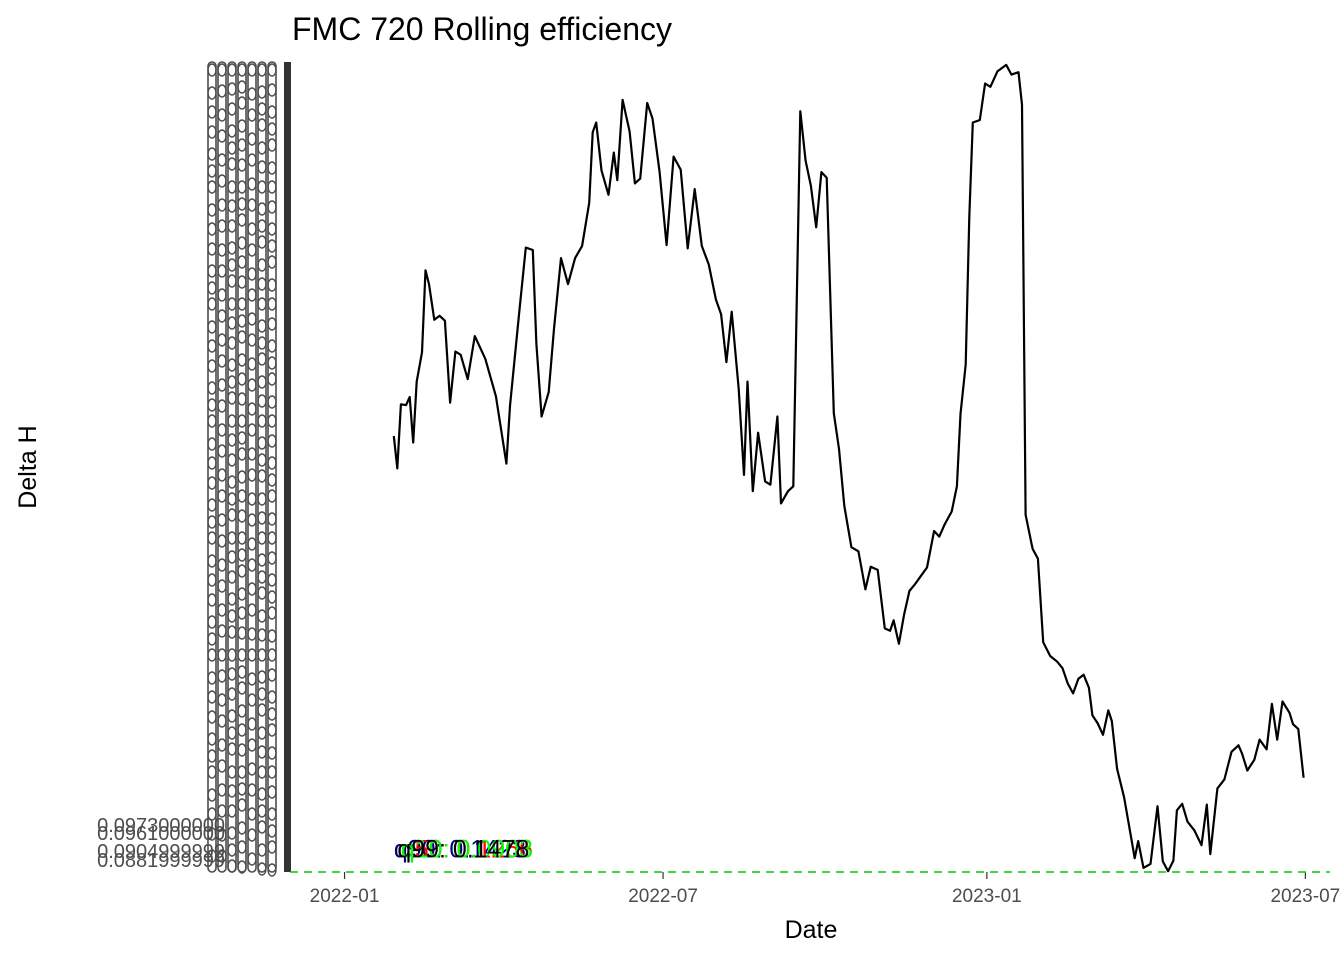  What do you see at coordinates (482, 29) in the screenshot?
I see `chart-title: FMC 720 Rolling efficiency` at bounding box center [482, 29].